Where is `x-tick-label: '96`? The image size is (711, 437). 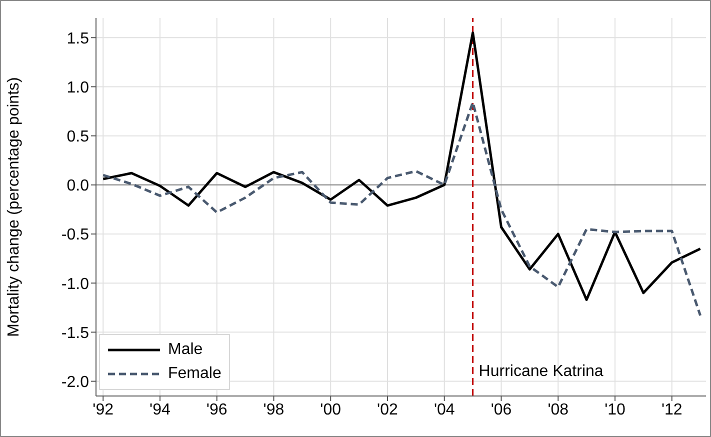 x-tick-label: '96 is located at coordinates (217, 409).